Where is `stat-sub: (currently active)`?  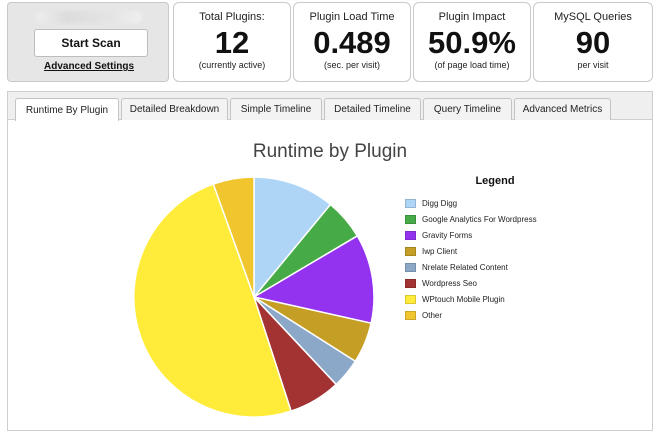
stat-sub: (currently active) is located at coordinates (232, 65).